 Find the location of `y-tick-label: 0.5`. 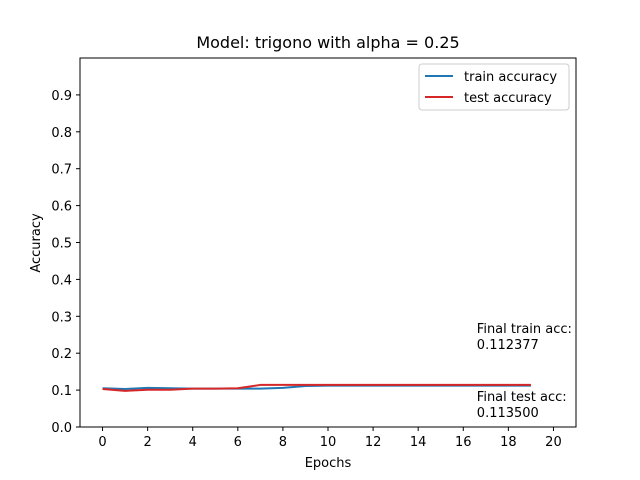

y-tick-label: 0.5 is located at coordinates (61, 244).